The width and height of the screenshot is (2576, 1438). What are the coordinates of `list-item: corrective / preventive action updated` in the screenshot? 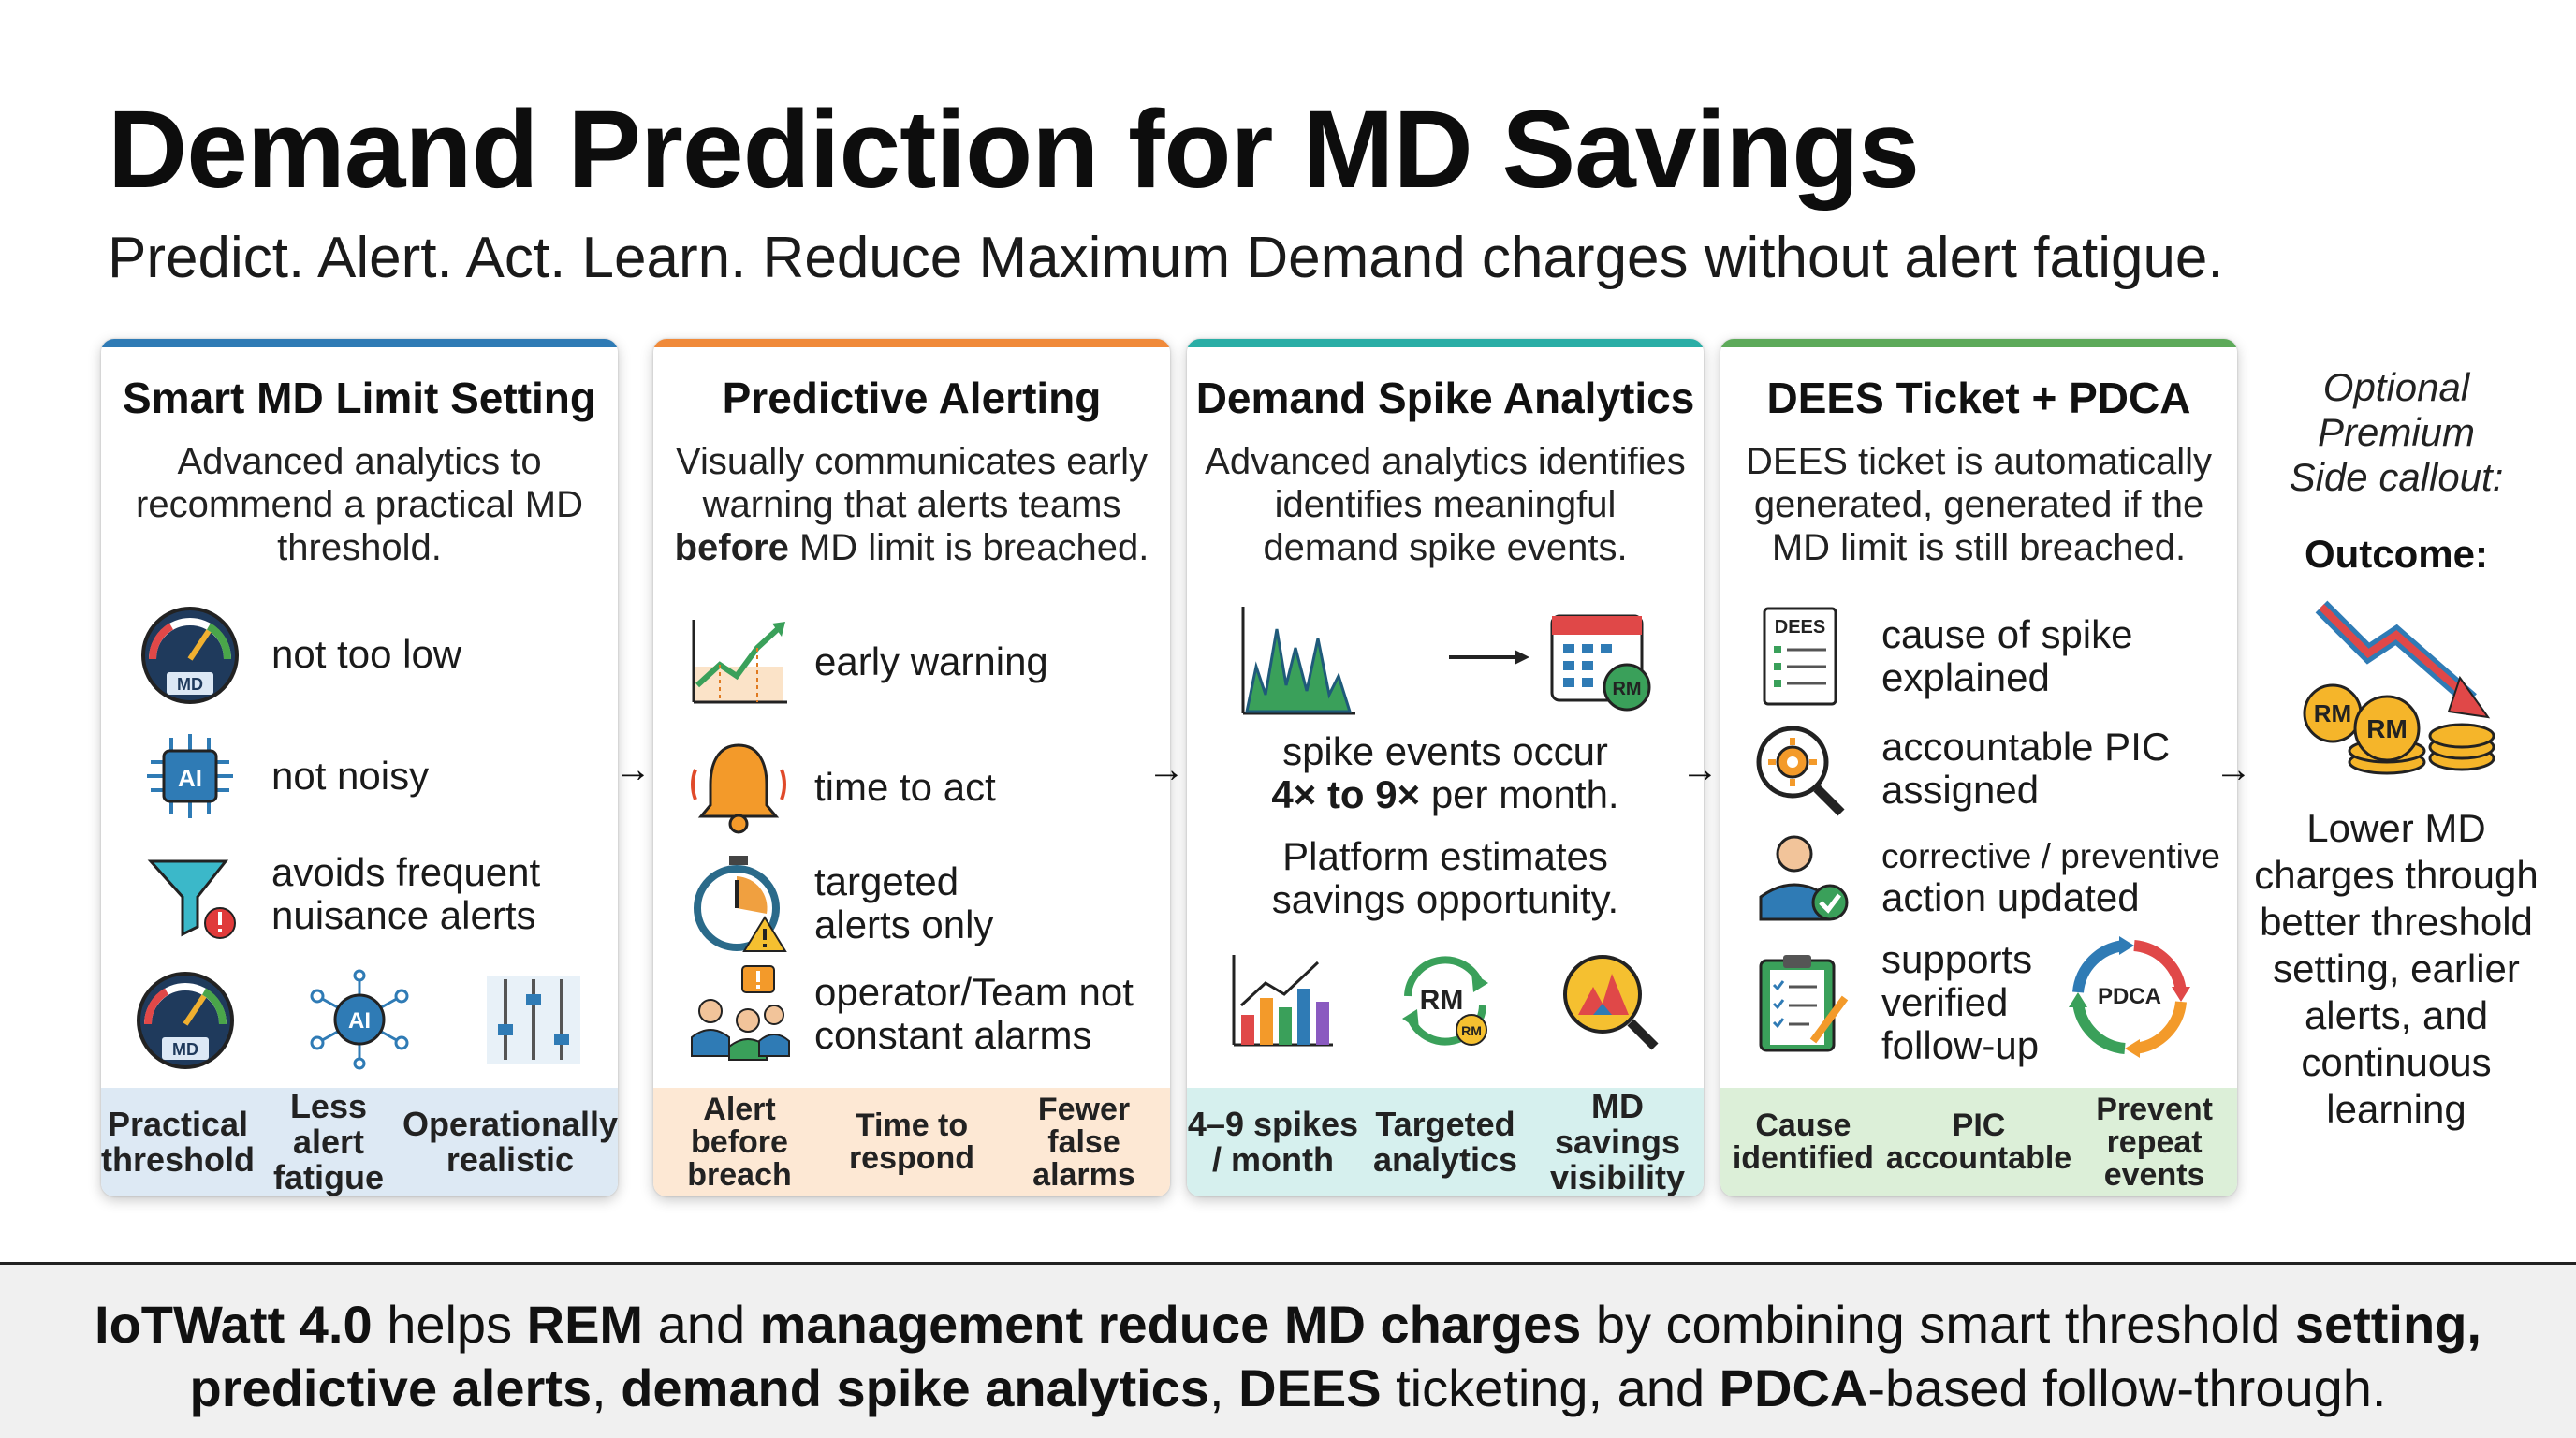 It's located at (1979, 877).